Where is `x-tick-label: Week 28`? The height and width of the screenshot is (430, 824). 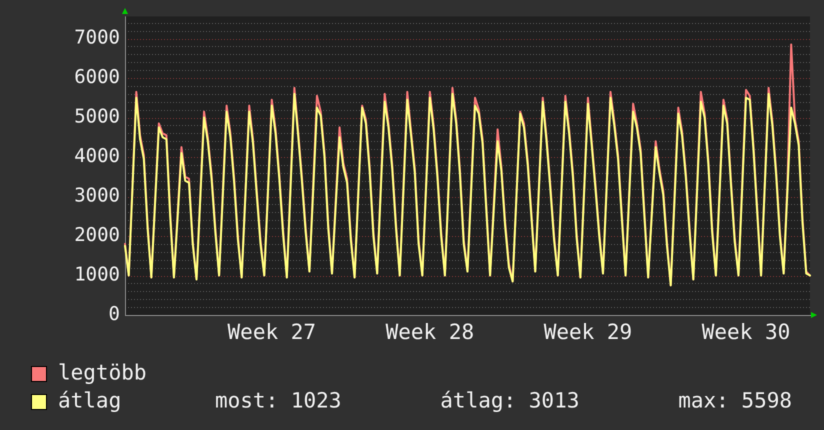
x-tick-label: Week 28 is located at coordinates (430, 332).